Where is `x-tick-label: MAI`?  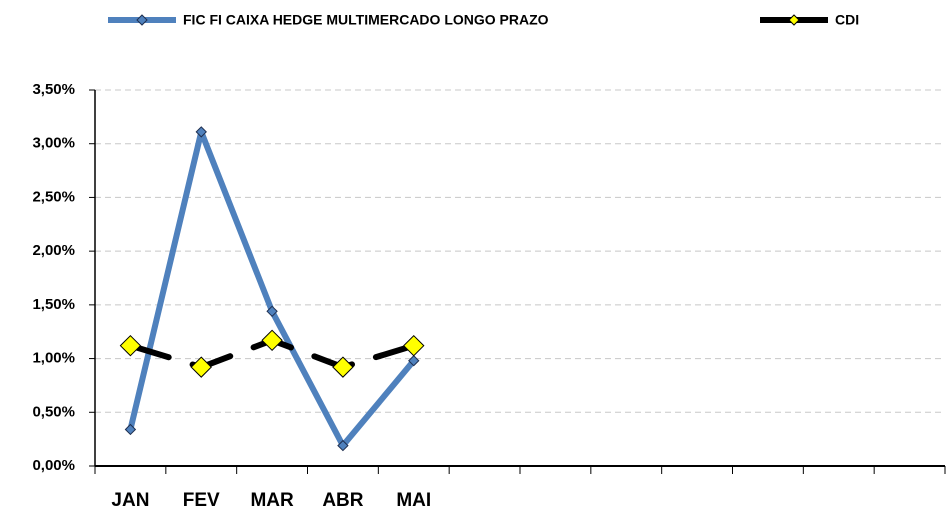
x-tick-label: MAI is located at coordinates (413, 500).